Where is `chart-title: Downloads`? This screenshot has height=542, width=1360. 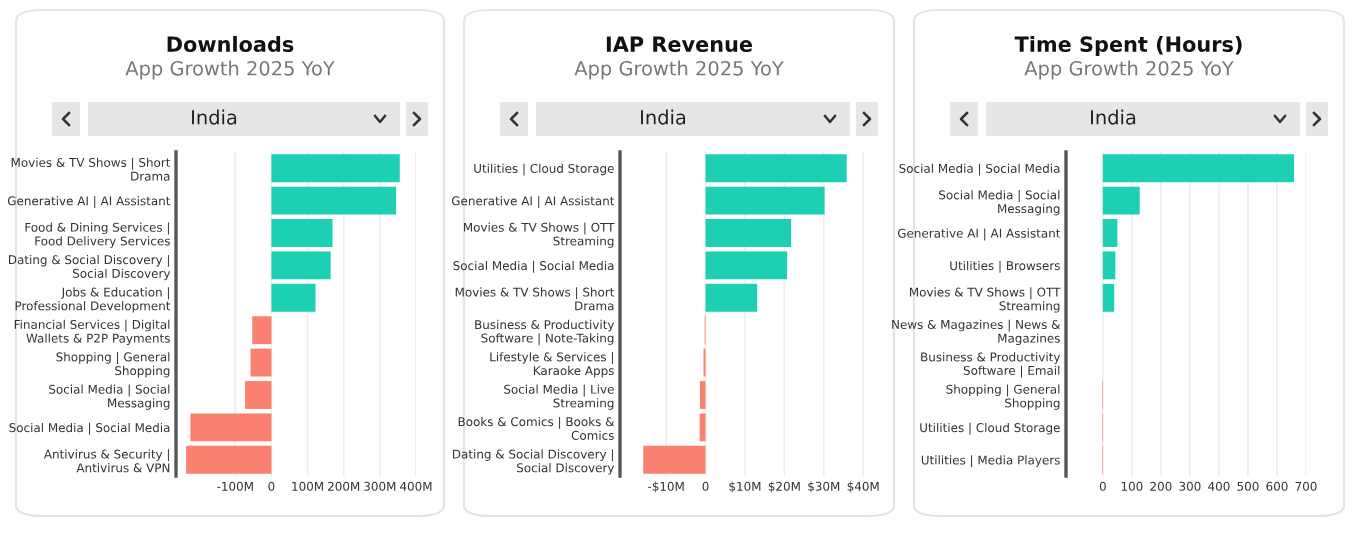 chart-title: Downloads is located at coordinates (230, 44).